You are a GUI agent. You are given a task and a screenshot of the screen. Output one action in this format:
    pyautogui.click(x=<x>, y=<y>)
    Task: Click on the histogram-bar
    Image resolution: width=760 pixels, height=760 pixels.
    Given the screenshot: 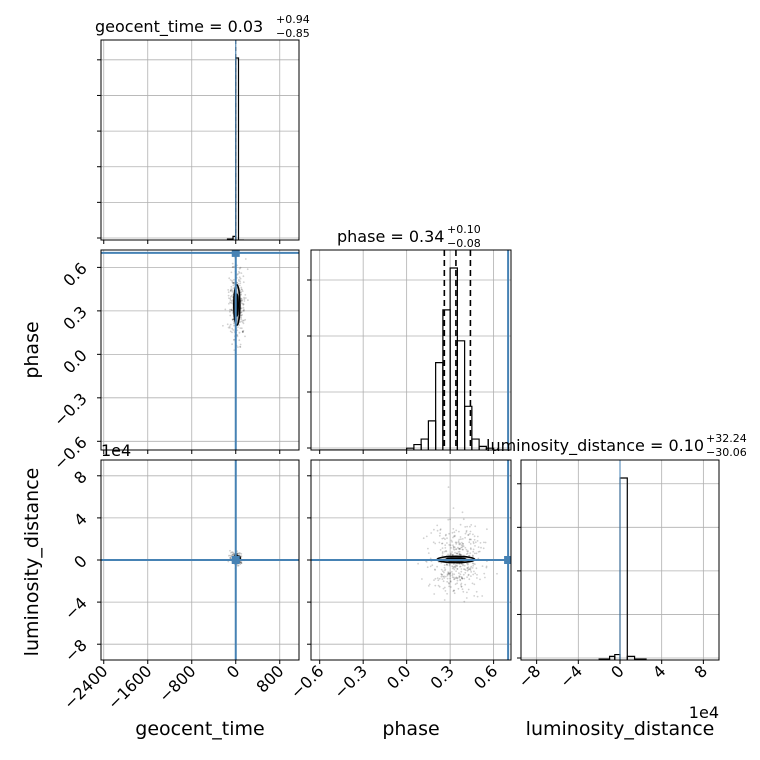 What is the action you would take?
    pyautogui.click(x=617, y=656)
    